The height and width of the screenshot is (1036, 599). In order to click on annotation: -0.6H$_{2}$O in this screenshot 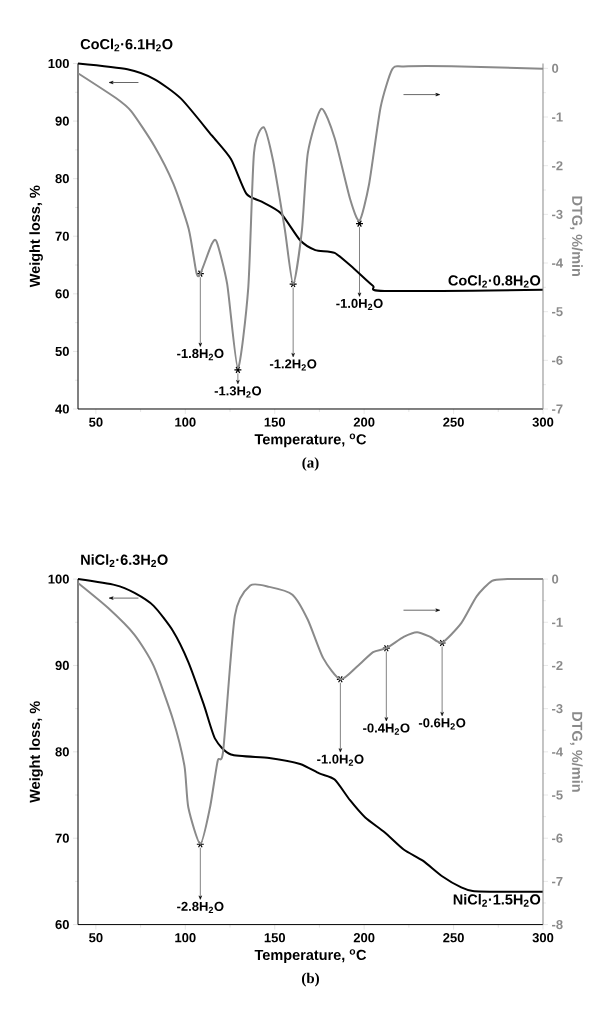, I will do `click(442, 724)`.